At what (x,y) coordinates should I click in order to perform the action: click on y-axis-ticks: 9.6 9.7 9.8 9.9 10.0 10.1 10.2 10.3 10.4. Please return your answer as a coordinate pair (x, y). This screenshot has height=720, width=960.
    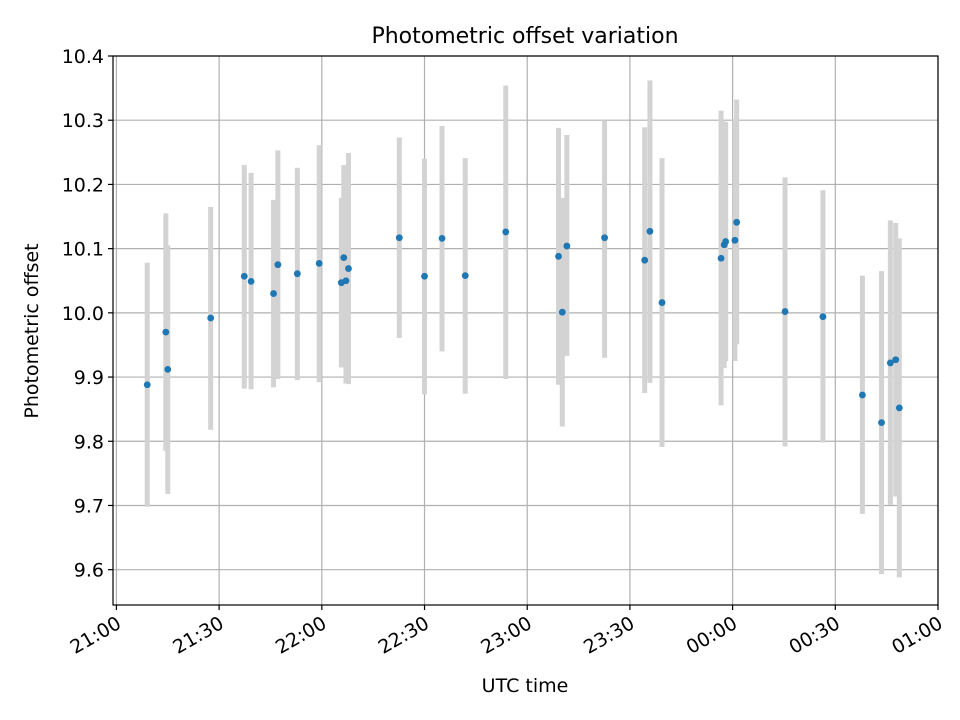
    Looking at the image, I should click on (87, 314).